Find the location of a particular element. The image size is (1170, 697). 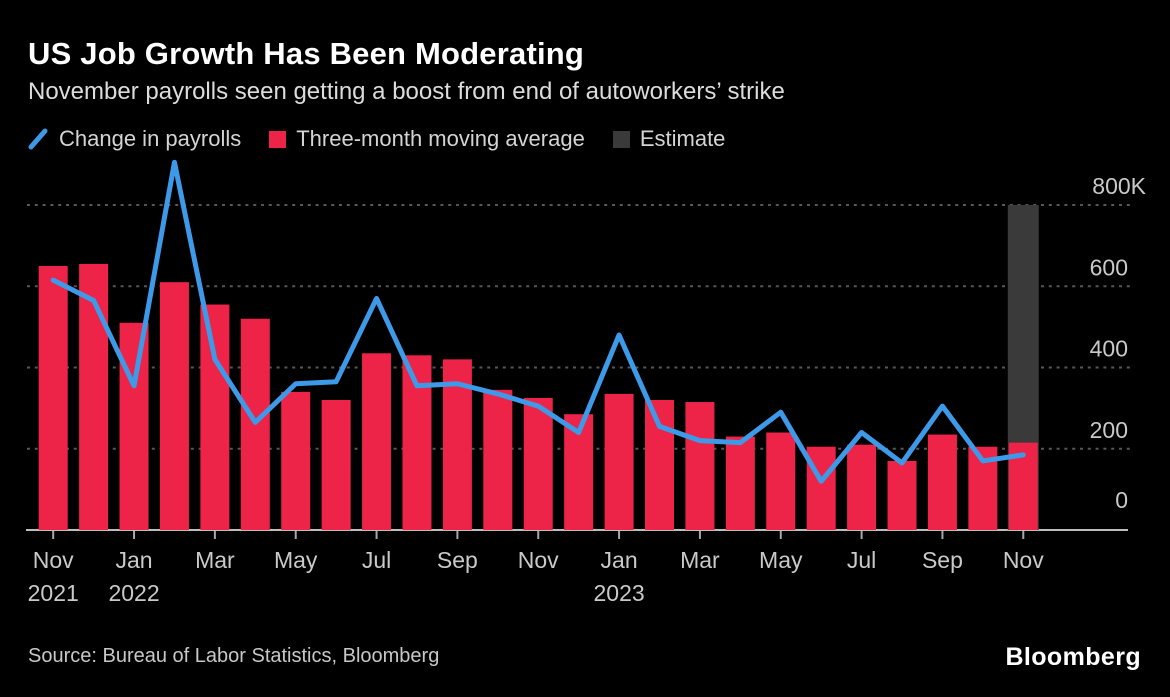

chart-title: US Job Growth Has Been Moderating is located at coordinates (306, 53).